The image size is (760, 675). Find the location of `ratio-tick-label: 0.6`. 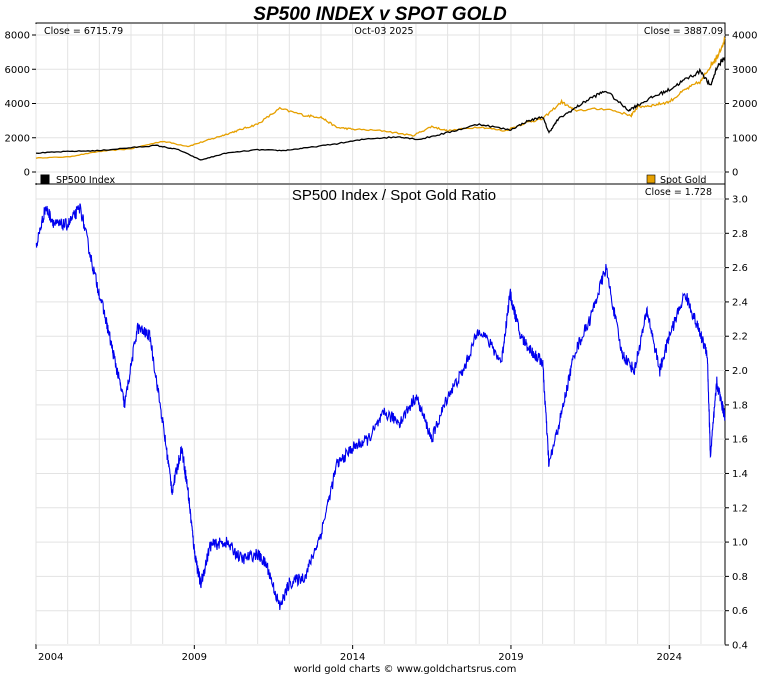

ratio-tick-label: 0.6 is located at coordinates (740, 611).